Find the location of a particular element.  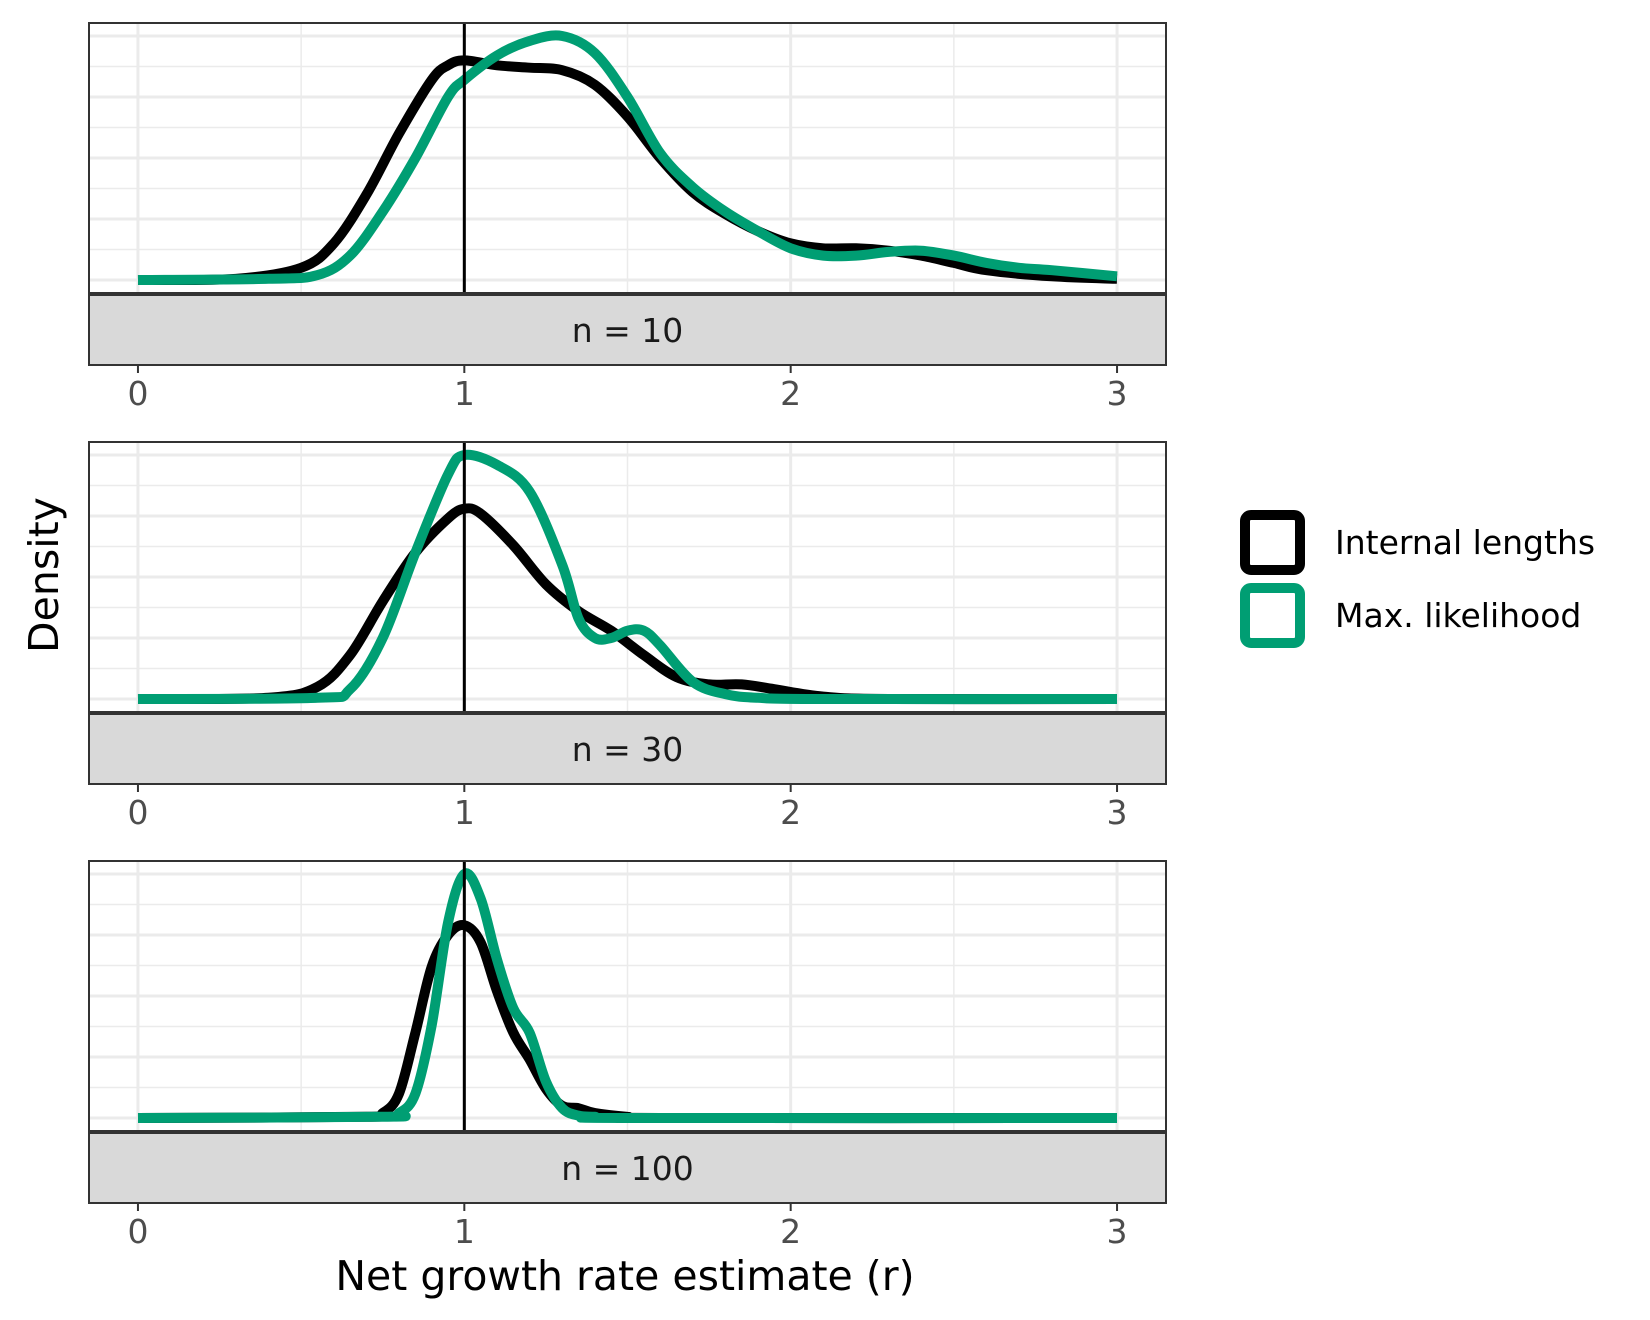

legend-item: Max. likelihood is located at coordinates (1410, 615).